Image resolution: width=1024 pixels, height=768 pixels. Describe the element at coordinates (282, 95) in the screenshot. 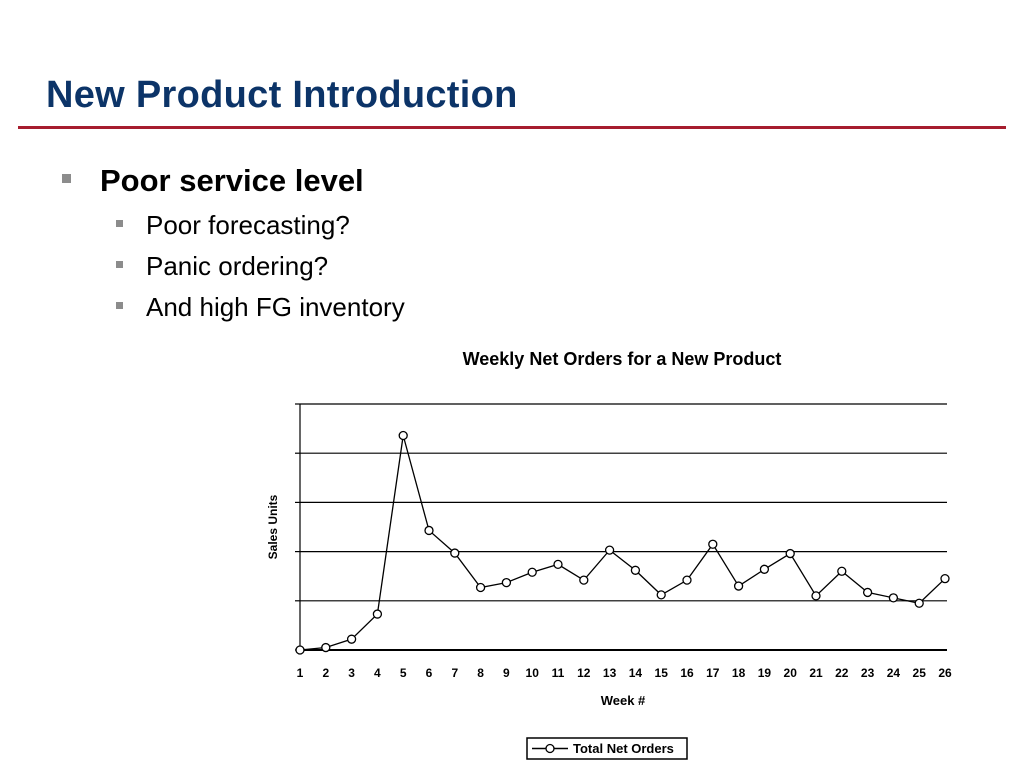

I see `slide-title: New Product Introduction` at that location.